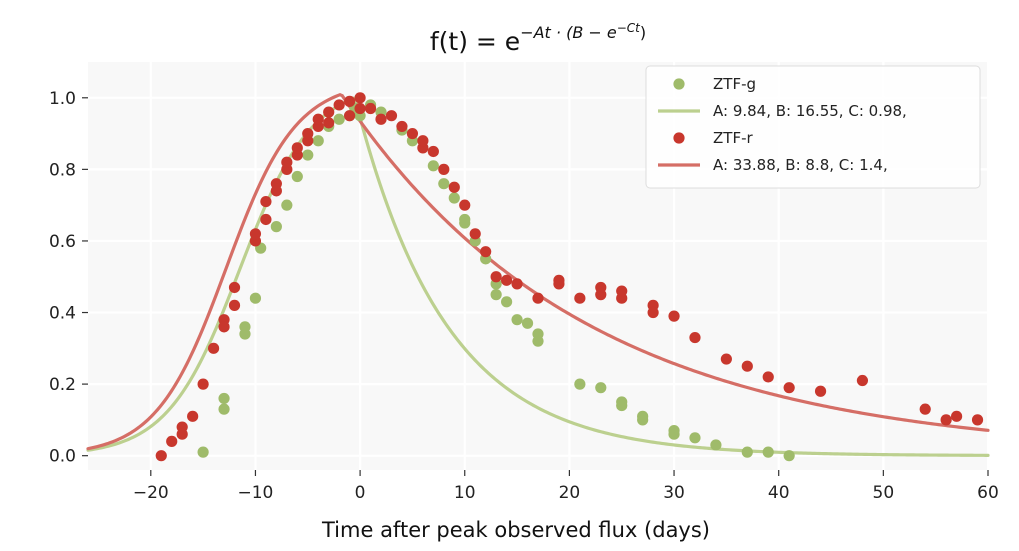 The width and height of the screenshot is (1019, 551). I want to click on y-tick-label: 0.6, so click(62, 242).